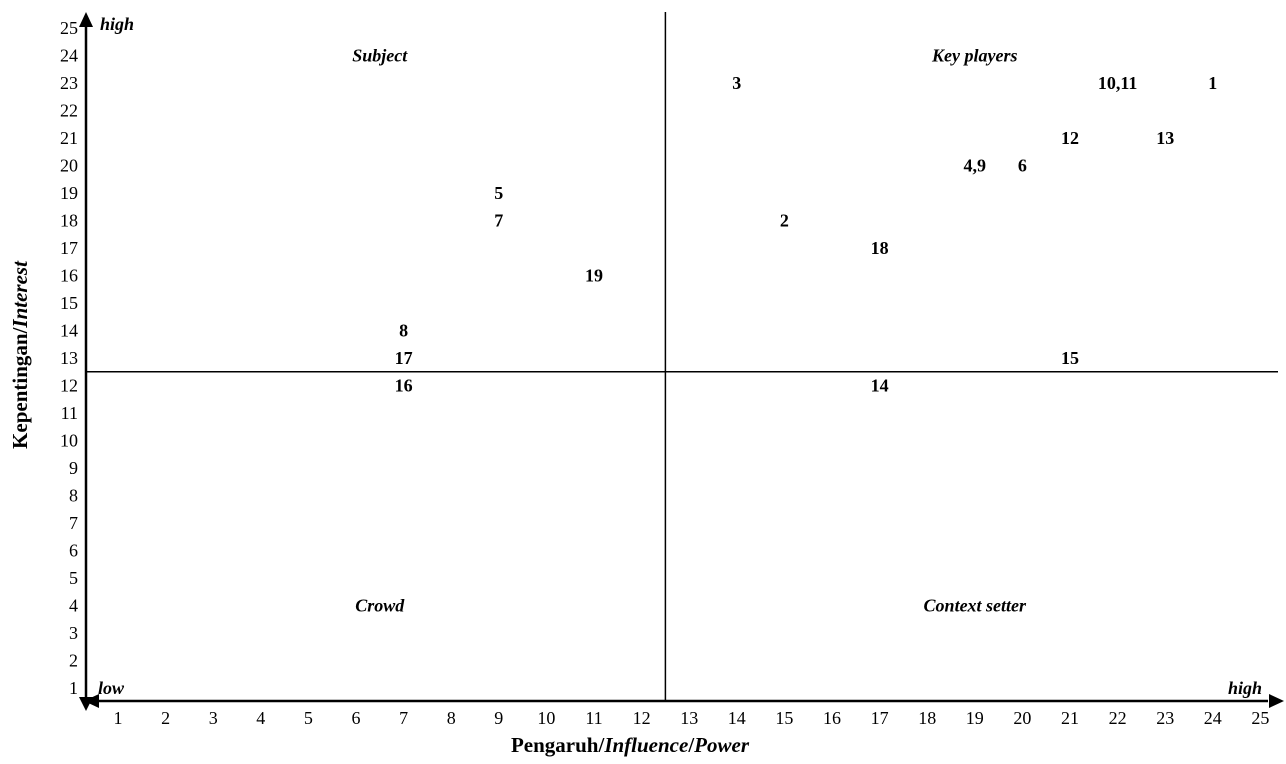 The image size is (1286, 764). What do you see at coordinates (69, 83) in the screenshot?
I see `y-tick-label: 23` at bounding box center [69, 83].